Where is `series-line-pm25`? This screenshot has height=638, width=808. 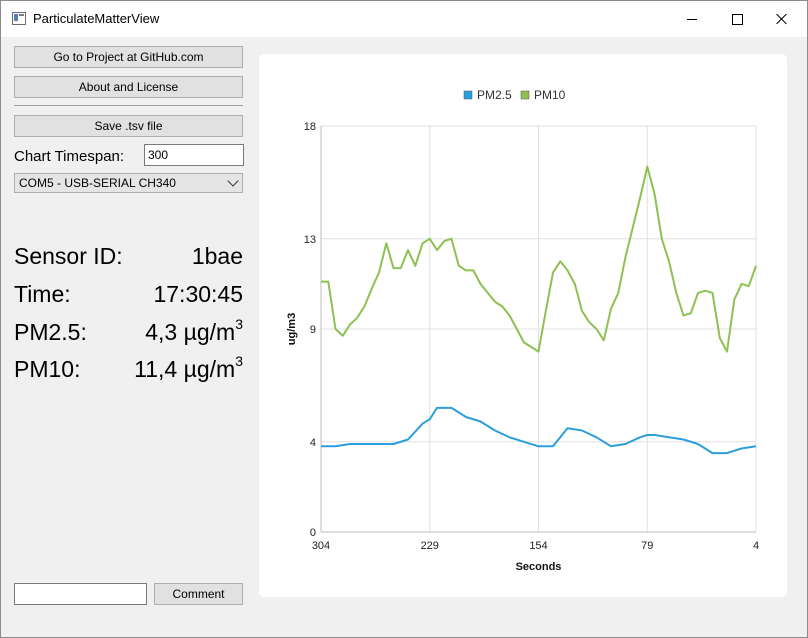
series-line-pm25 is located at coordinates (539, 430).